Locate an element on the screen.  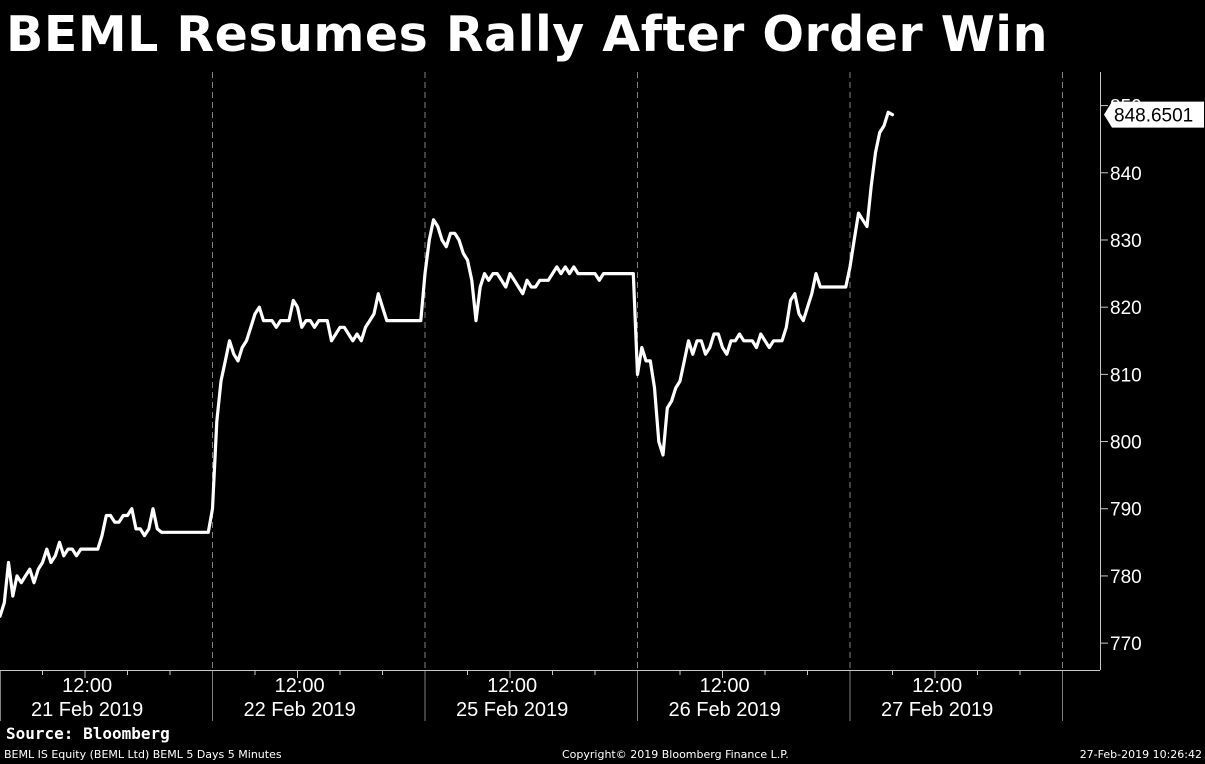
last-value-label: 848.6501 is located at coordinates (1154, 114).